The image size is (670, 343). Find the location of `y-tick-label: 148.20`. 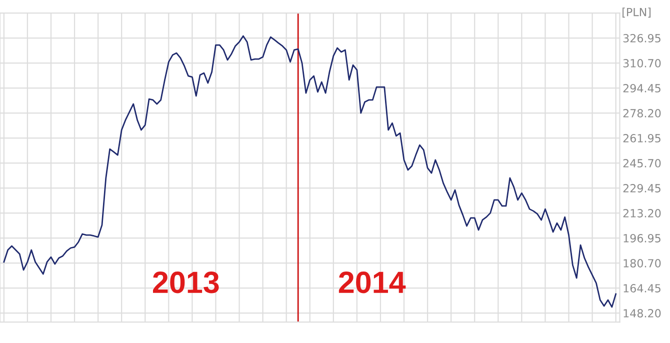

y-tick-label: 148.20 is located at coordinates (642, 313).